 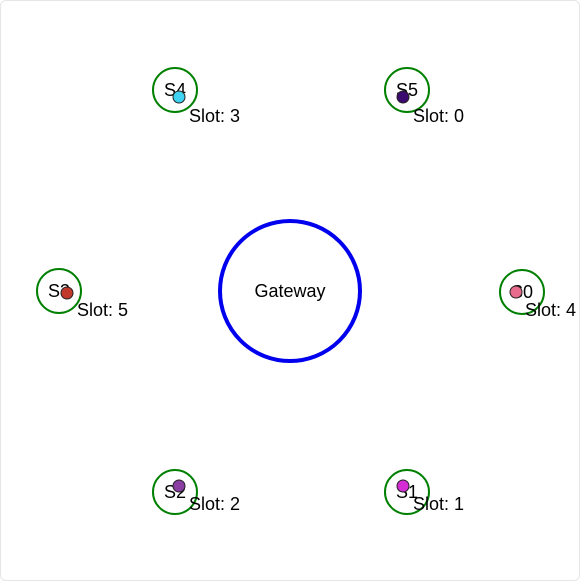 What do you see at coordinates (537, 294) in the screenshot?
I see `node-s0: S0Slot: 4` at bounding box center [537, 294].